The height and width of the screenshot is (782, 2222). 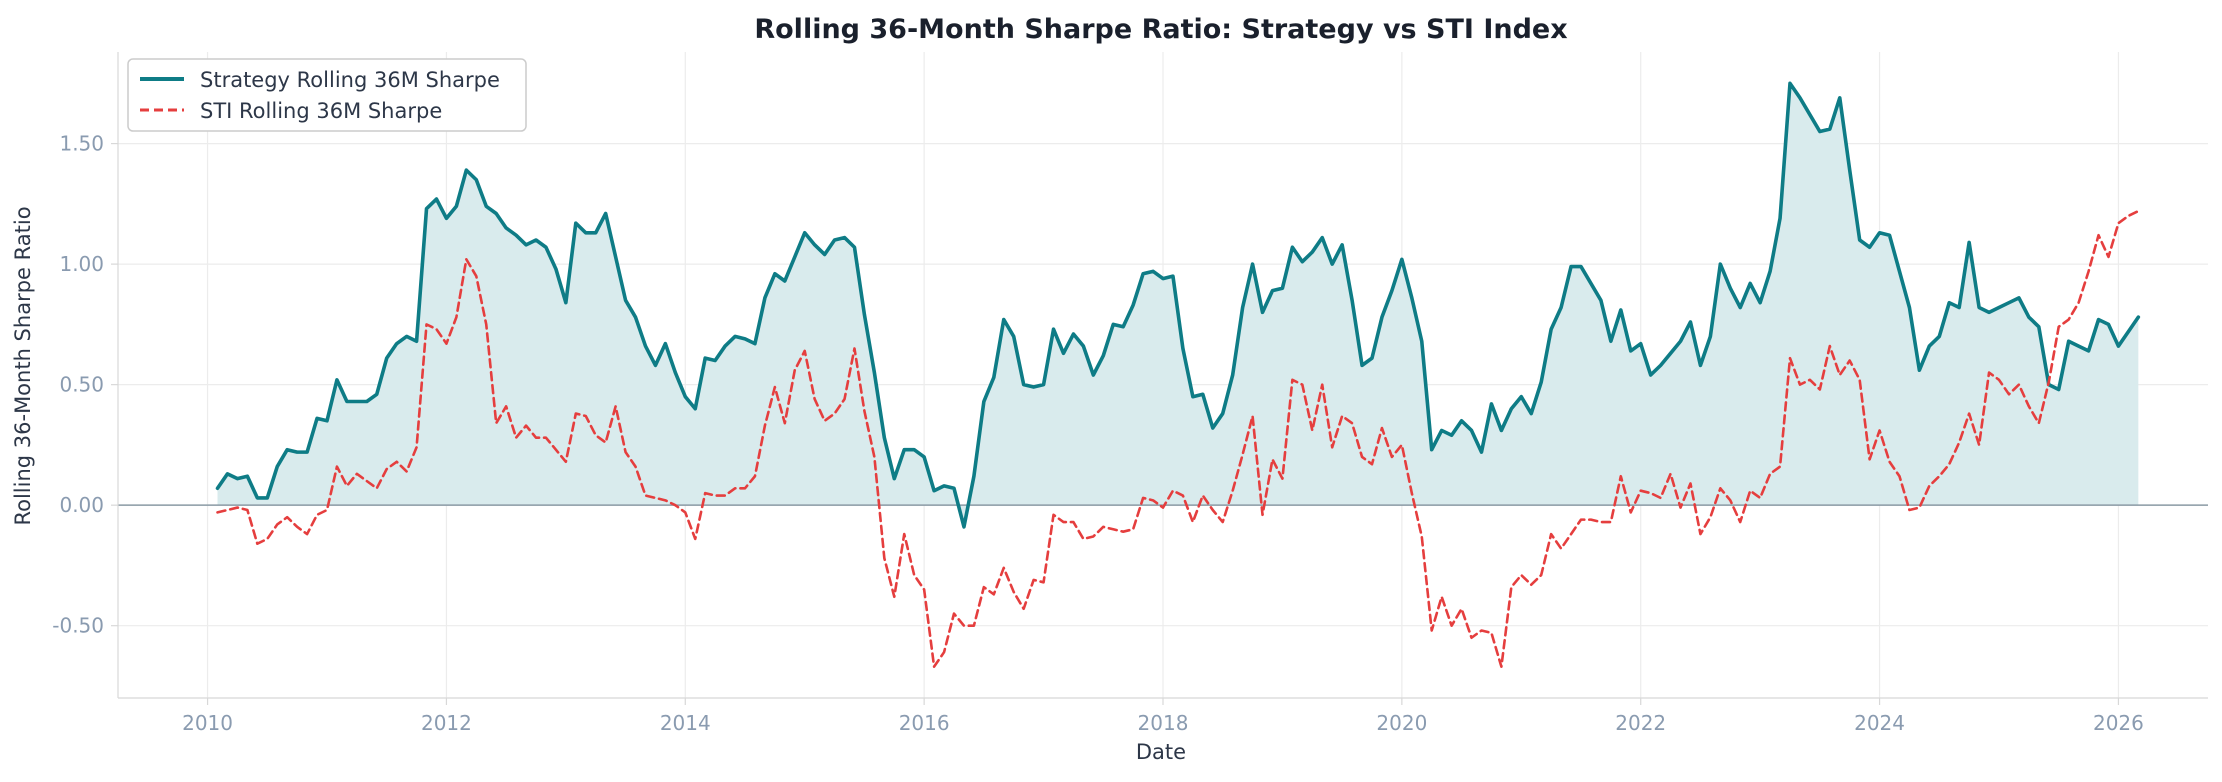 What do you see at coordinates (81, 264) in the screenshot?
I see `y-tick-label: 1.00` at bounding box center [81, 264].